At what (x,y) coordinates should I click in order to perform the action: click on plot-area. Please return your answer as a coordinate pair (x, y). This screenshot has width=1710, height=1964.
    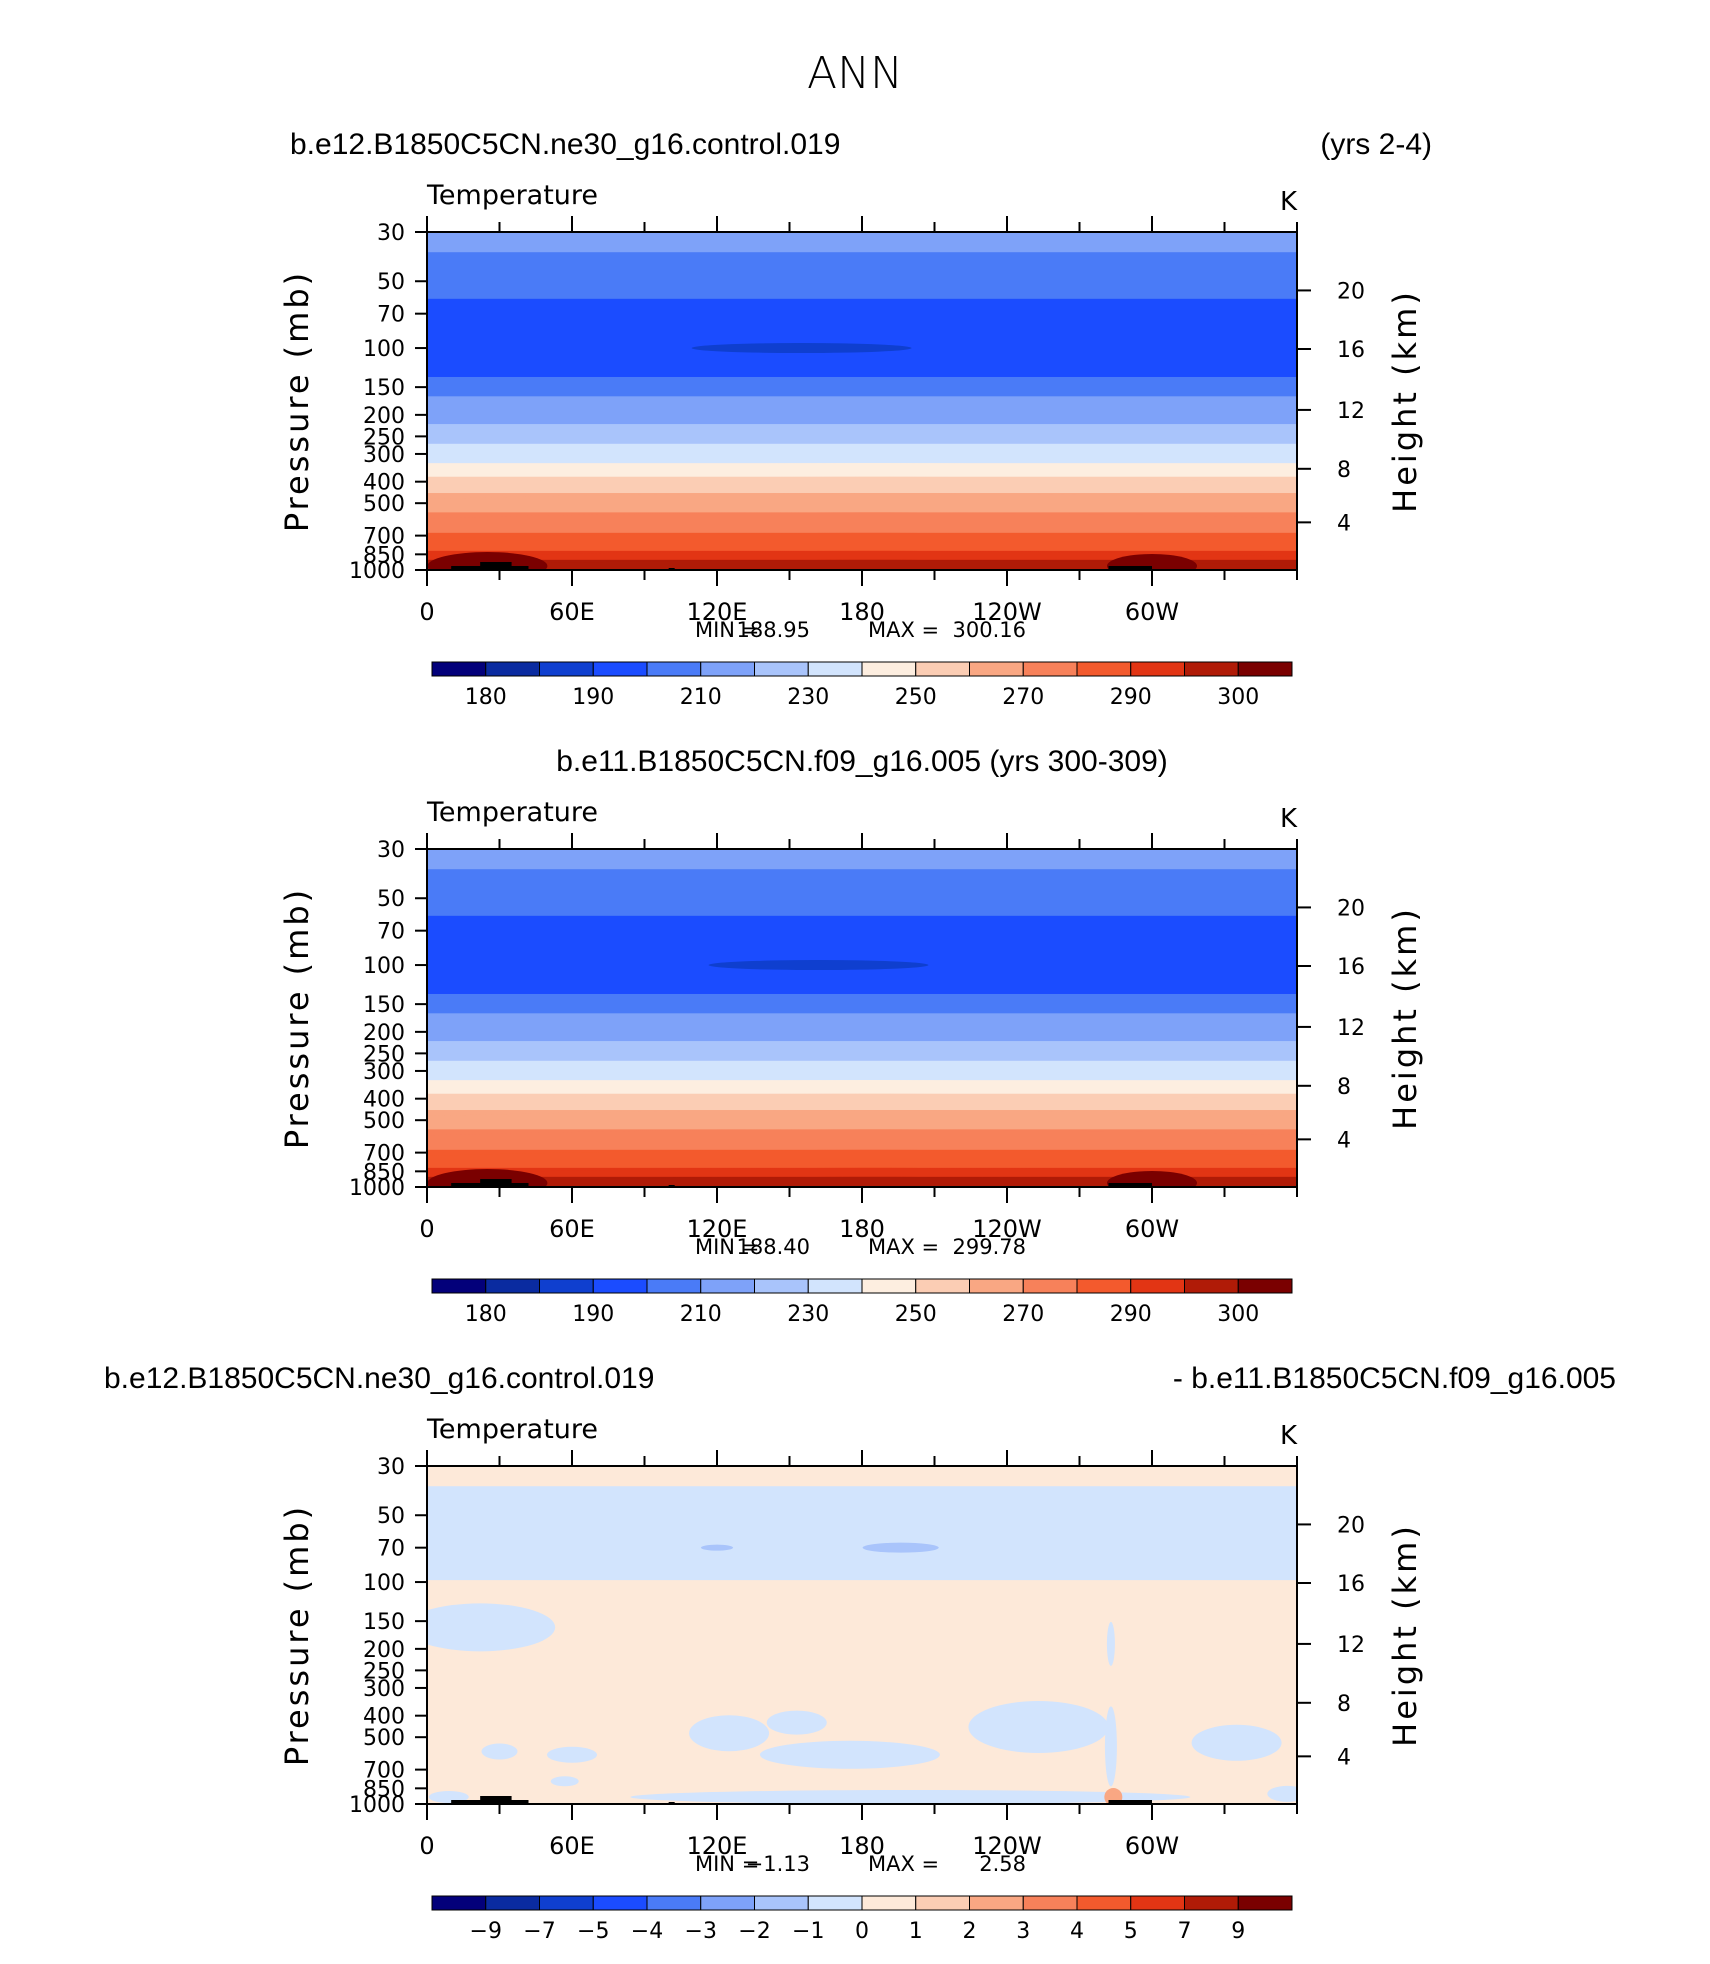
    Looking at the image, I should click on (862, 401).